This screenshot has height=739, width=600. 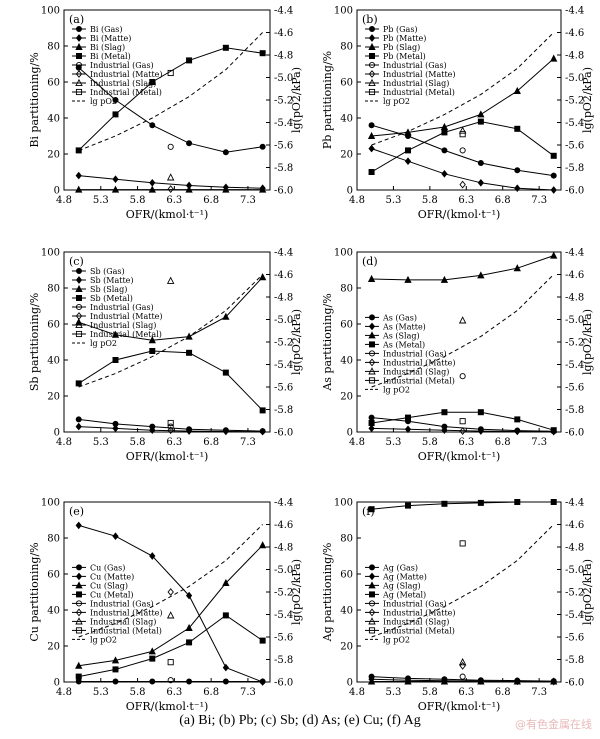 What do you see at coordinates (407, 505) in the screenshot?
I see `data-point-ag-metal` at bounding box center [407, 505].